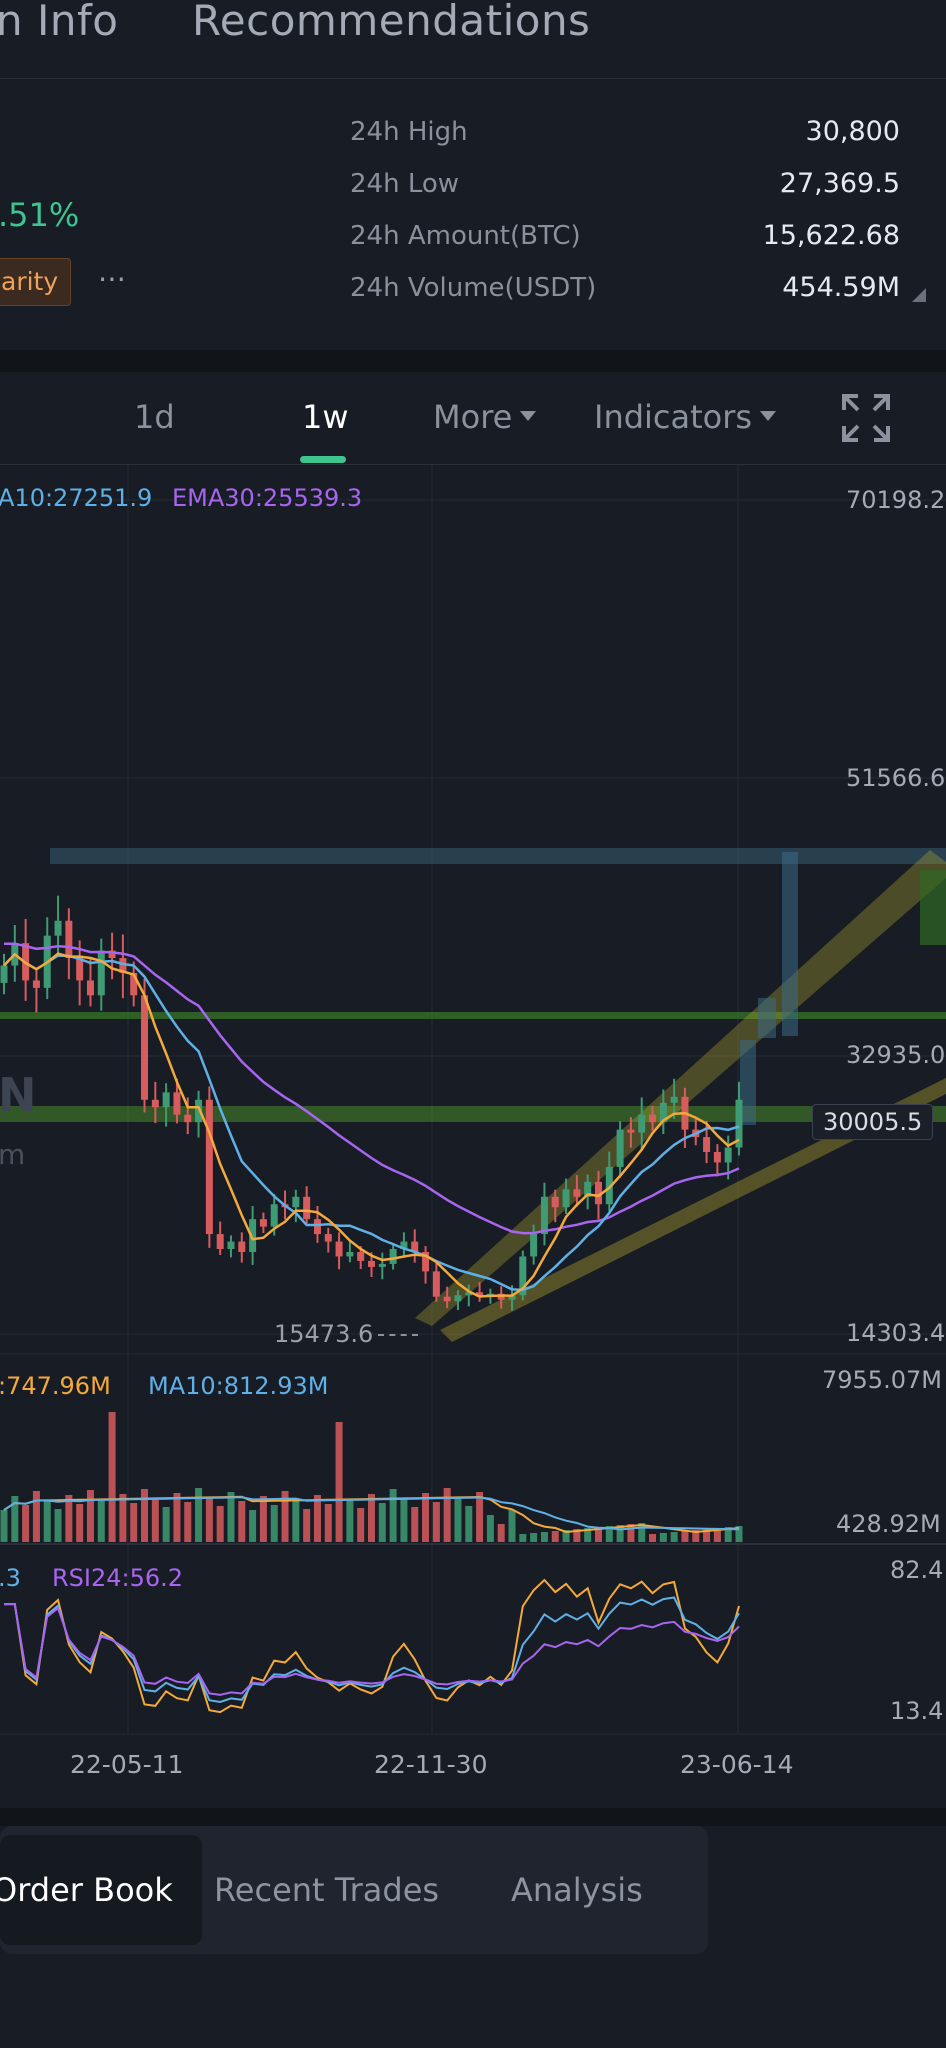 This screenshot has height=2048, width=946. What do you see at coordinates (59, 22) in the screenshot?
I see `tab-coin-info: n Info` at bounding box center [59, 22].